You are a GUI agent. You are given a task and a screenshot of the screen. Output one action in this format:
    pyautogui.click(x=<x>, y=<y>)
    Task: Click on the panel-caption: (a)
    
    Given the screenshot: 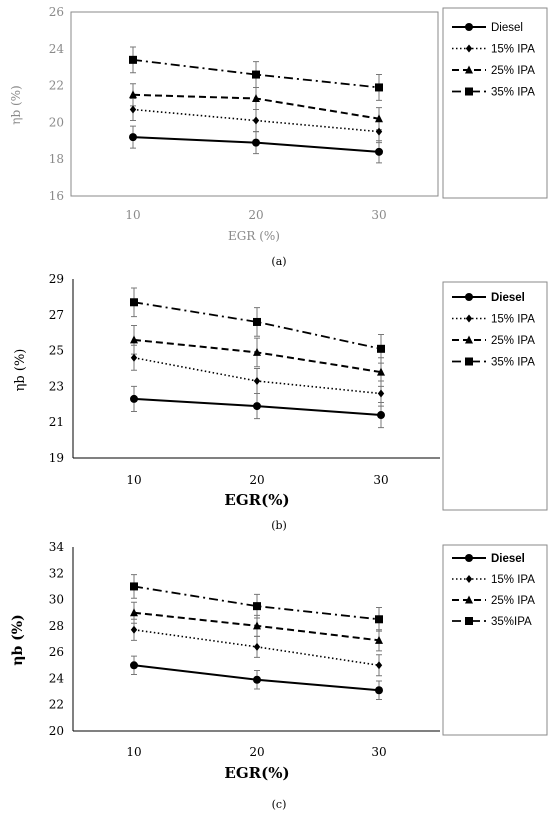 What is the action you would take?
    pyautogui.click(x=278, y=261)
    